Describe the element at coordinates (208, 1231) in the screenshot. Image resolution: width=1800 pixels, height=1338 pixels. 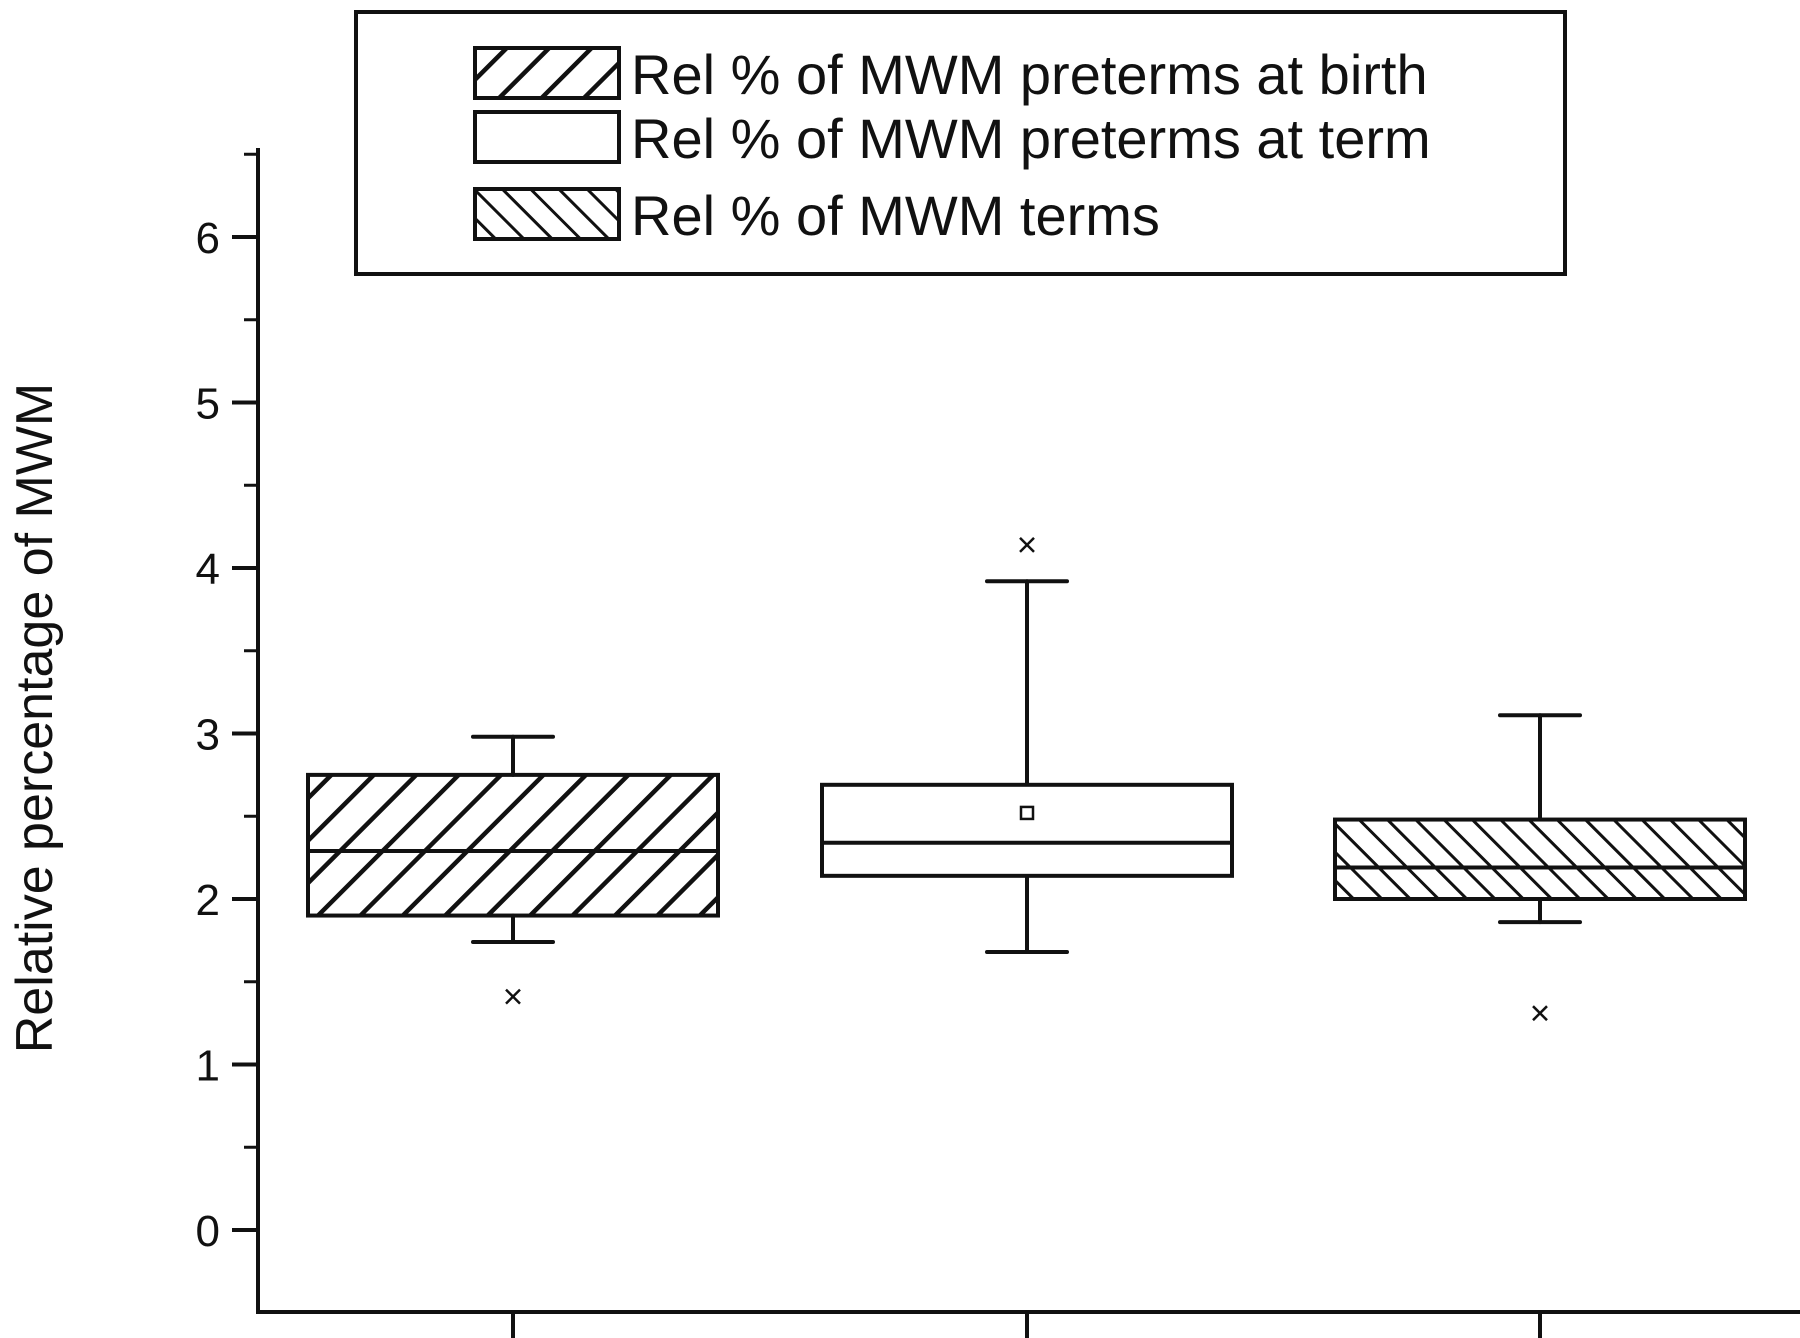
I see `y-tick-label-0: 0` at that location.